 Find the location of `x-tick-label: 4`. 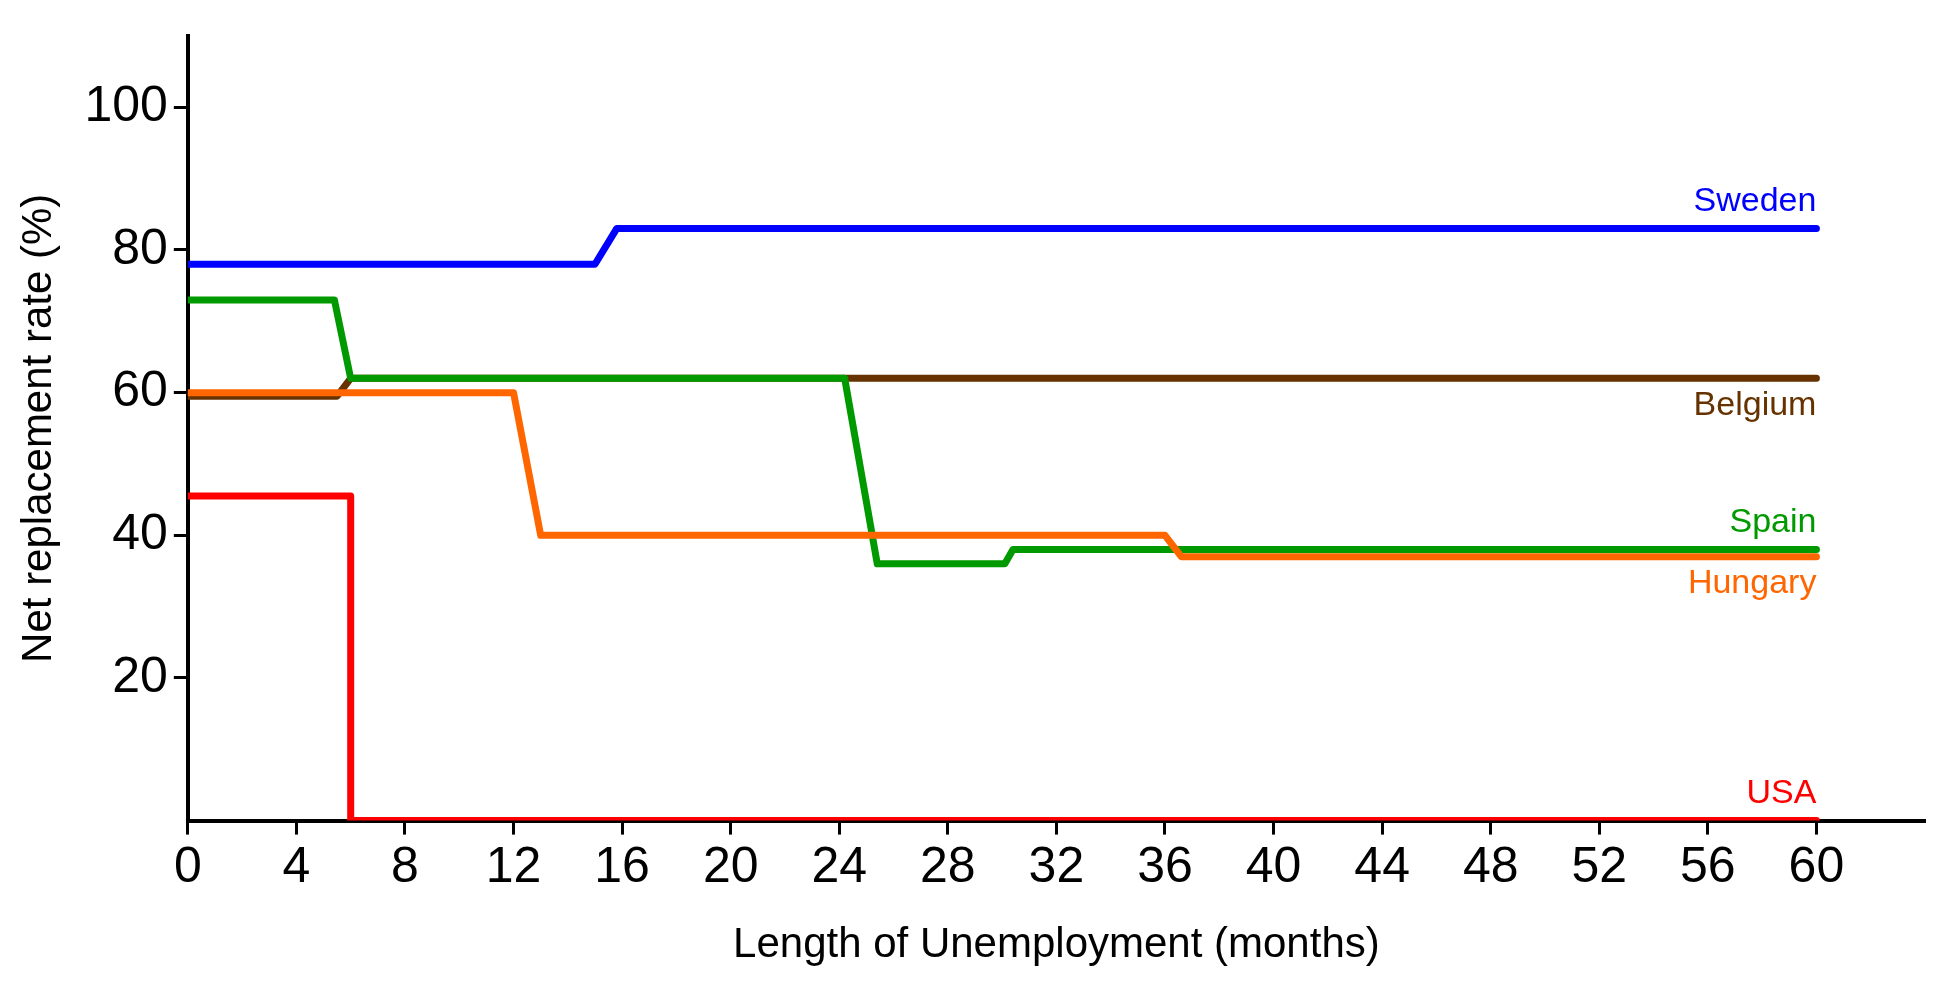

x-tick-label: 4 is located at coordinates (296, 865).